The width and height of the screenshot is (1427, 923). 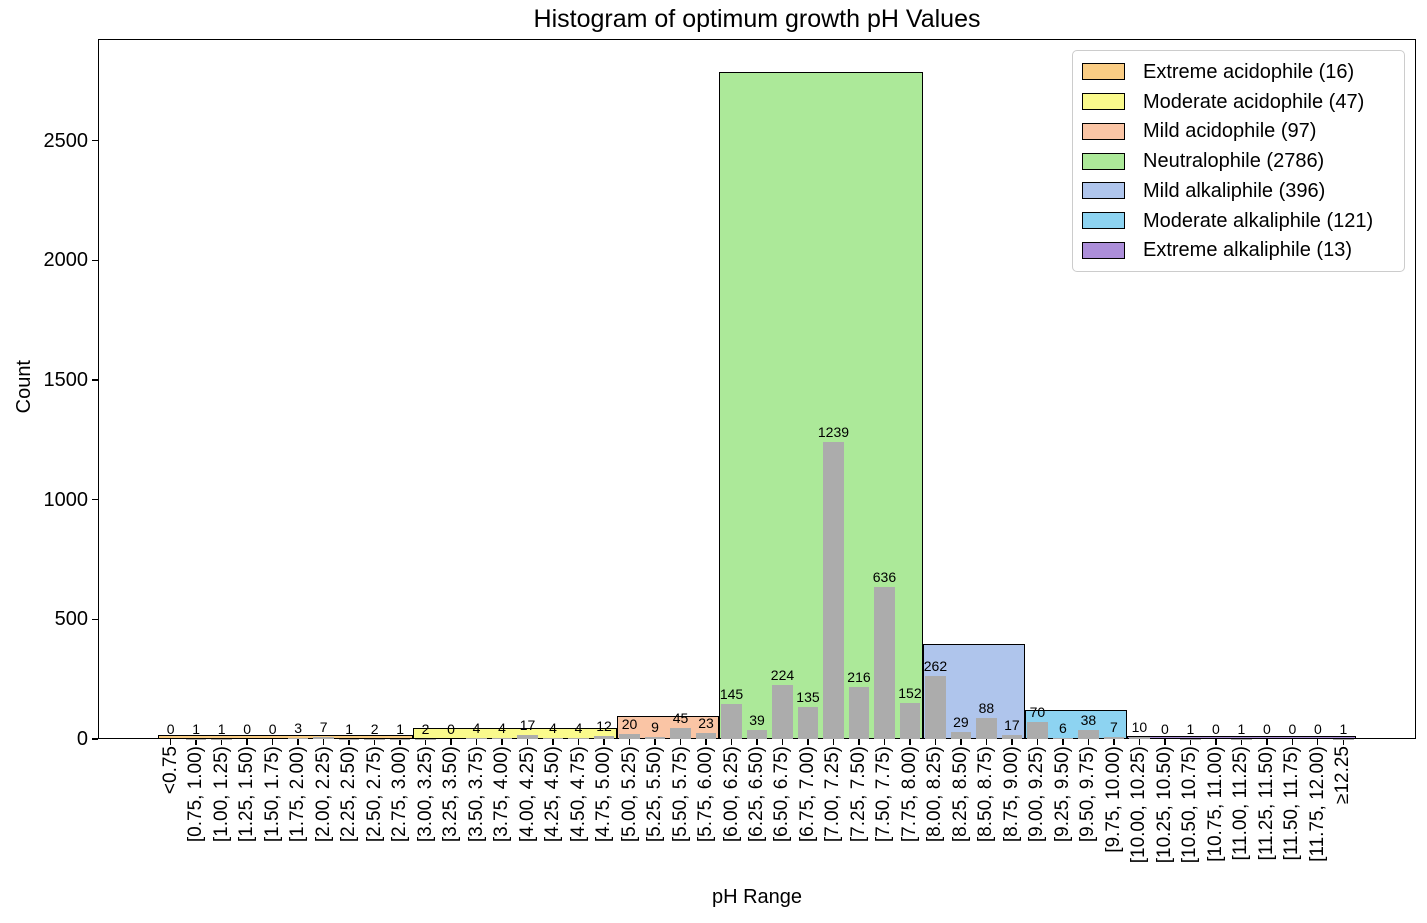 What do you see at coordinates (66, 380) in the screenshot?
I see `y-tick-label: 1500` at bounding box center [66, 380].